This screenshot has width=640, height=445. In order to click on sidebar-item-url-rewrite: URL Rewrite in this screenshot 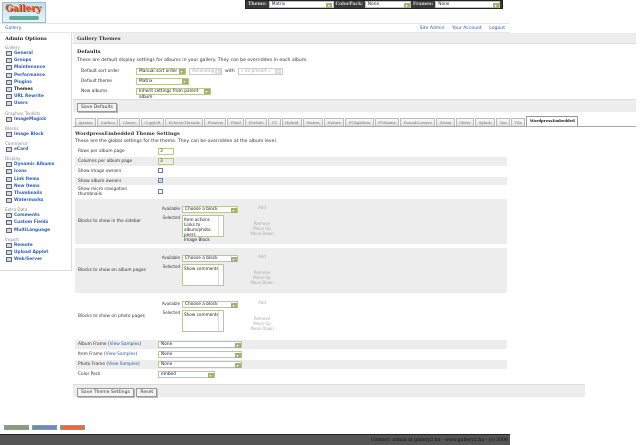, I will do `click(35, 96)`.